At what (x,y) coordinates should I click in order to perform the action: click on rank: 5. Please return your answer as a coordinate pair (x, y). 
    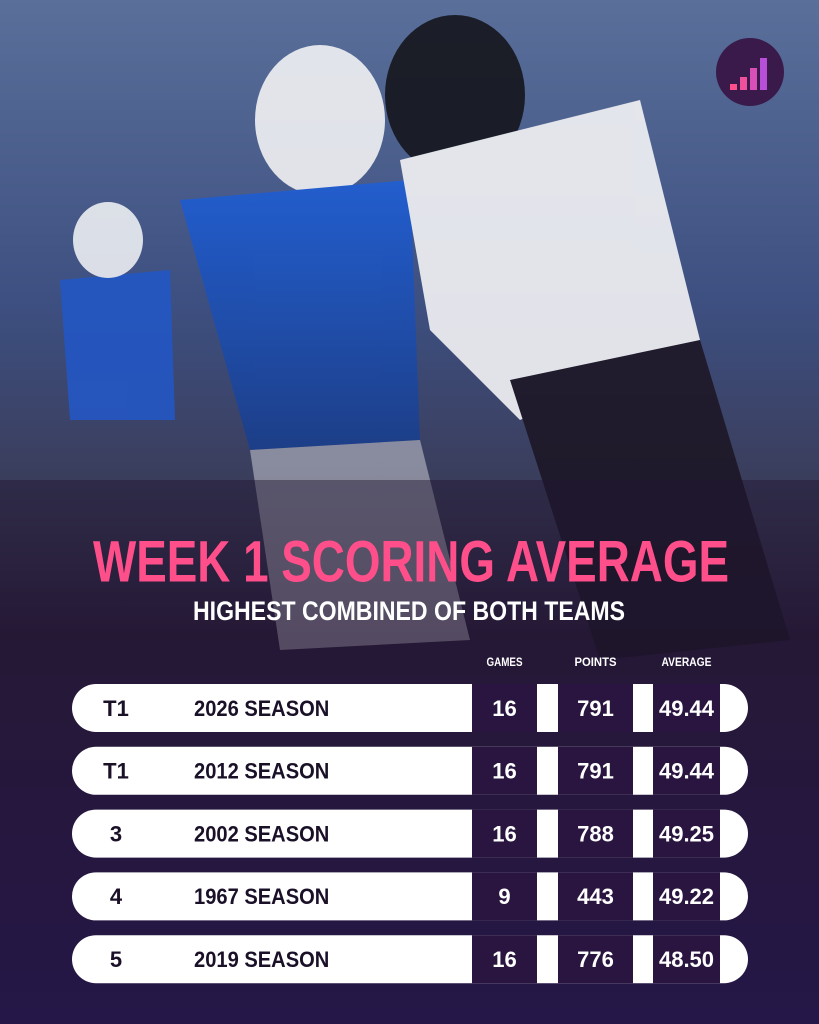
    Looking at the image, I should click on (116, 959).